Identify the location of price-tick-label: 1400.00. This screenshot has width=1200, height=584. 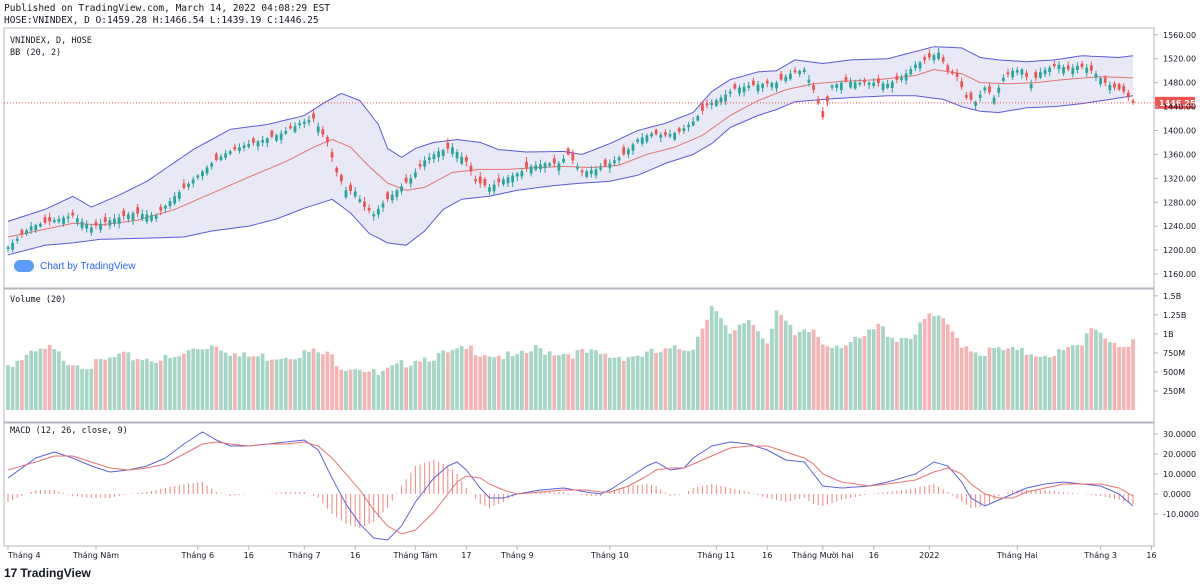
(1179, 130).